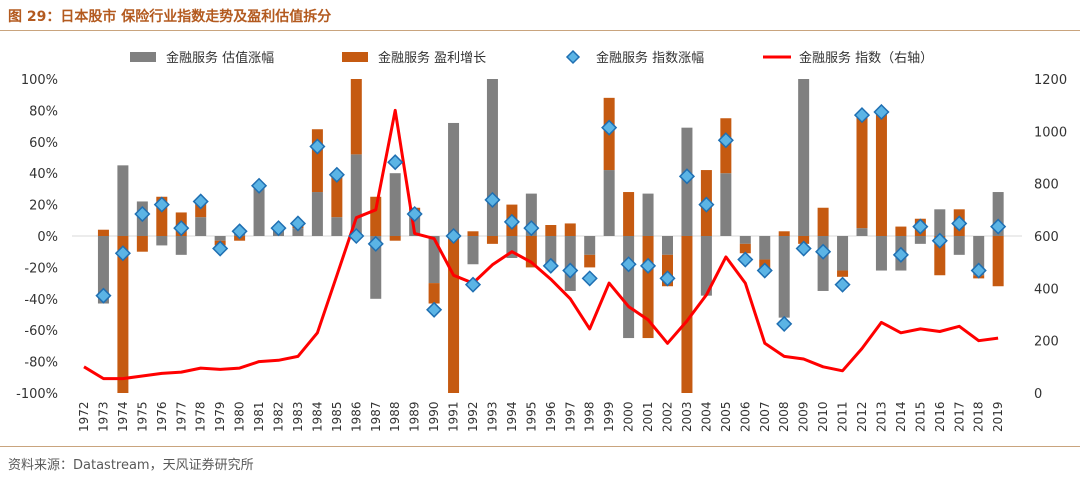 The height and width of the screenshot is (481, 1080). Describe the element at coordinates (41, 300) in the screenshot. I see `left-tick-label: -40%` at that location.